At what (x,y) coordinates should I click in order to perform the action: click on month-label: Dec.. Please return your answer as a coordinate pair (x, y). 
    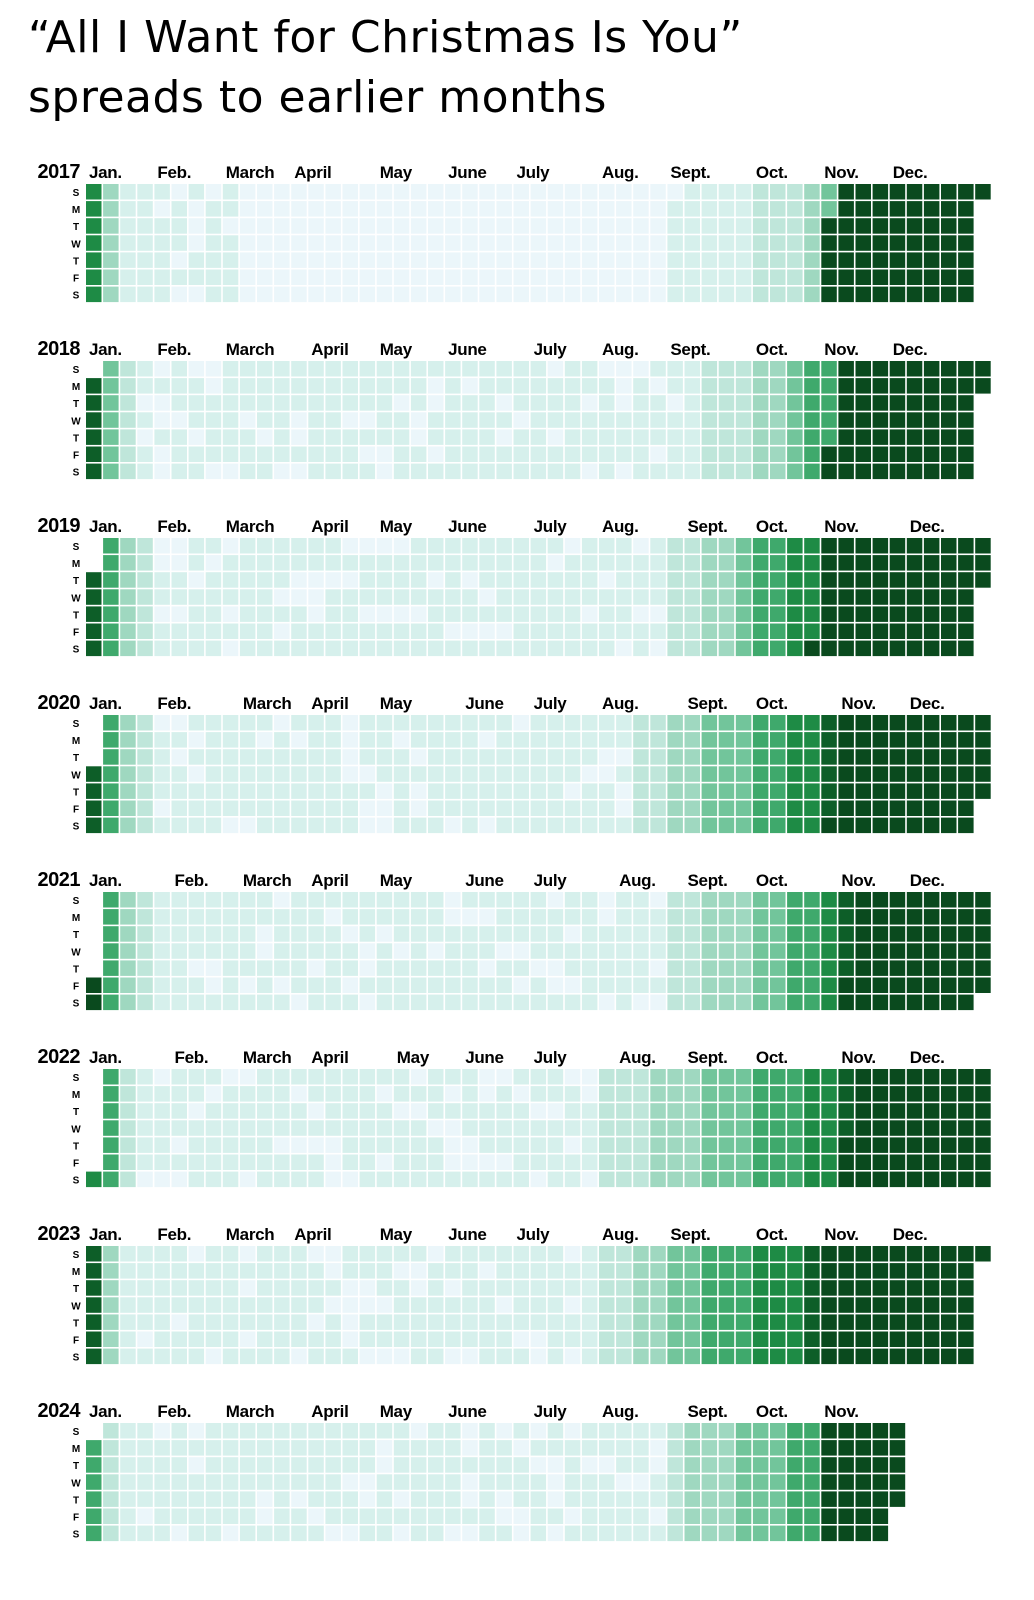
    Looking at the image, I should click on (927, 703).